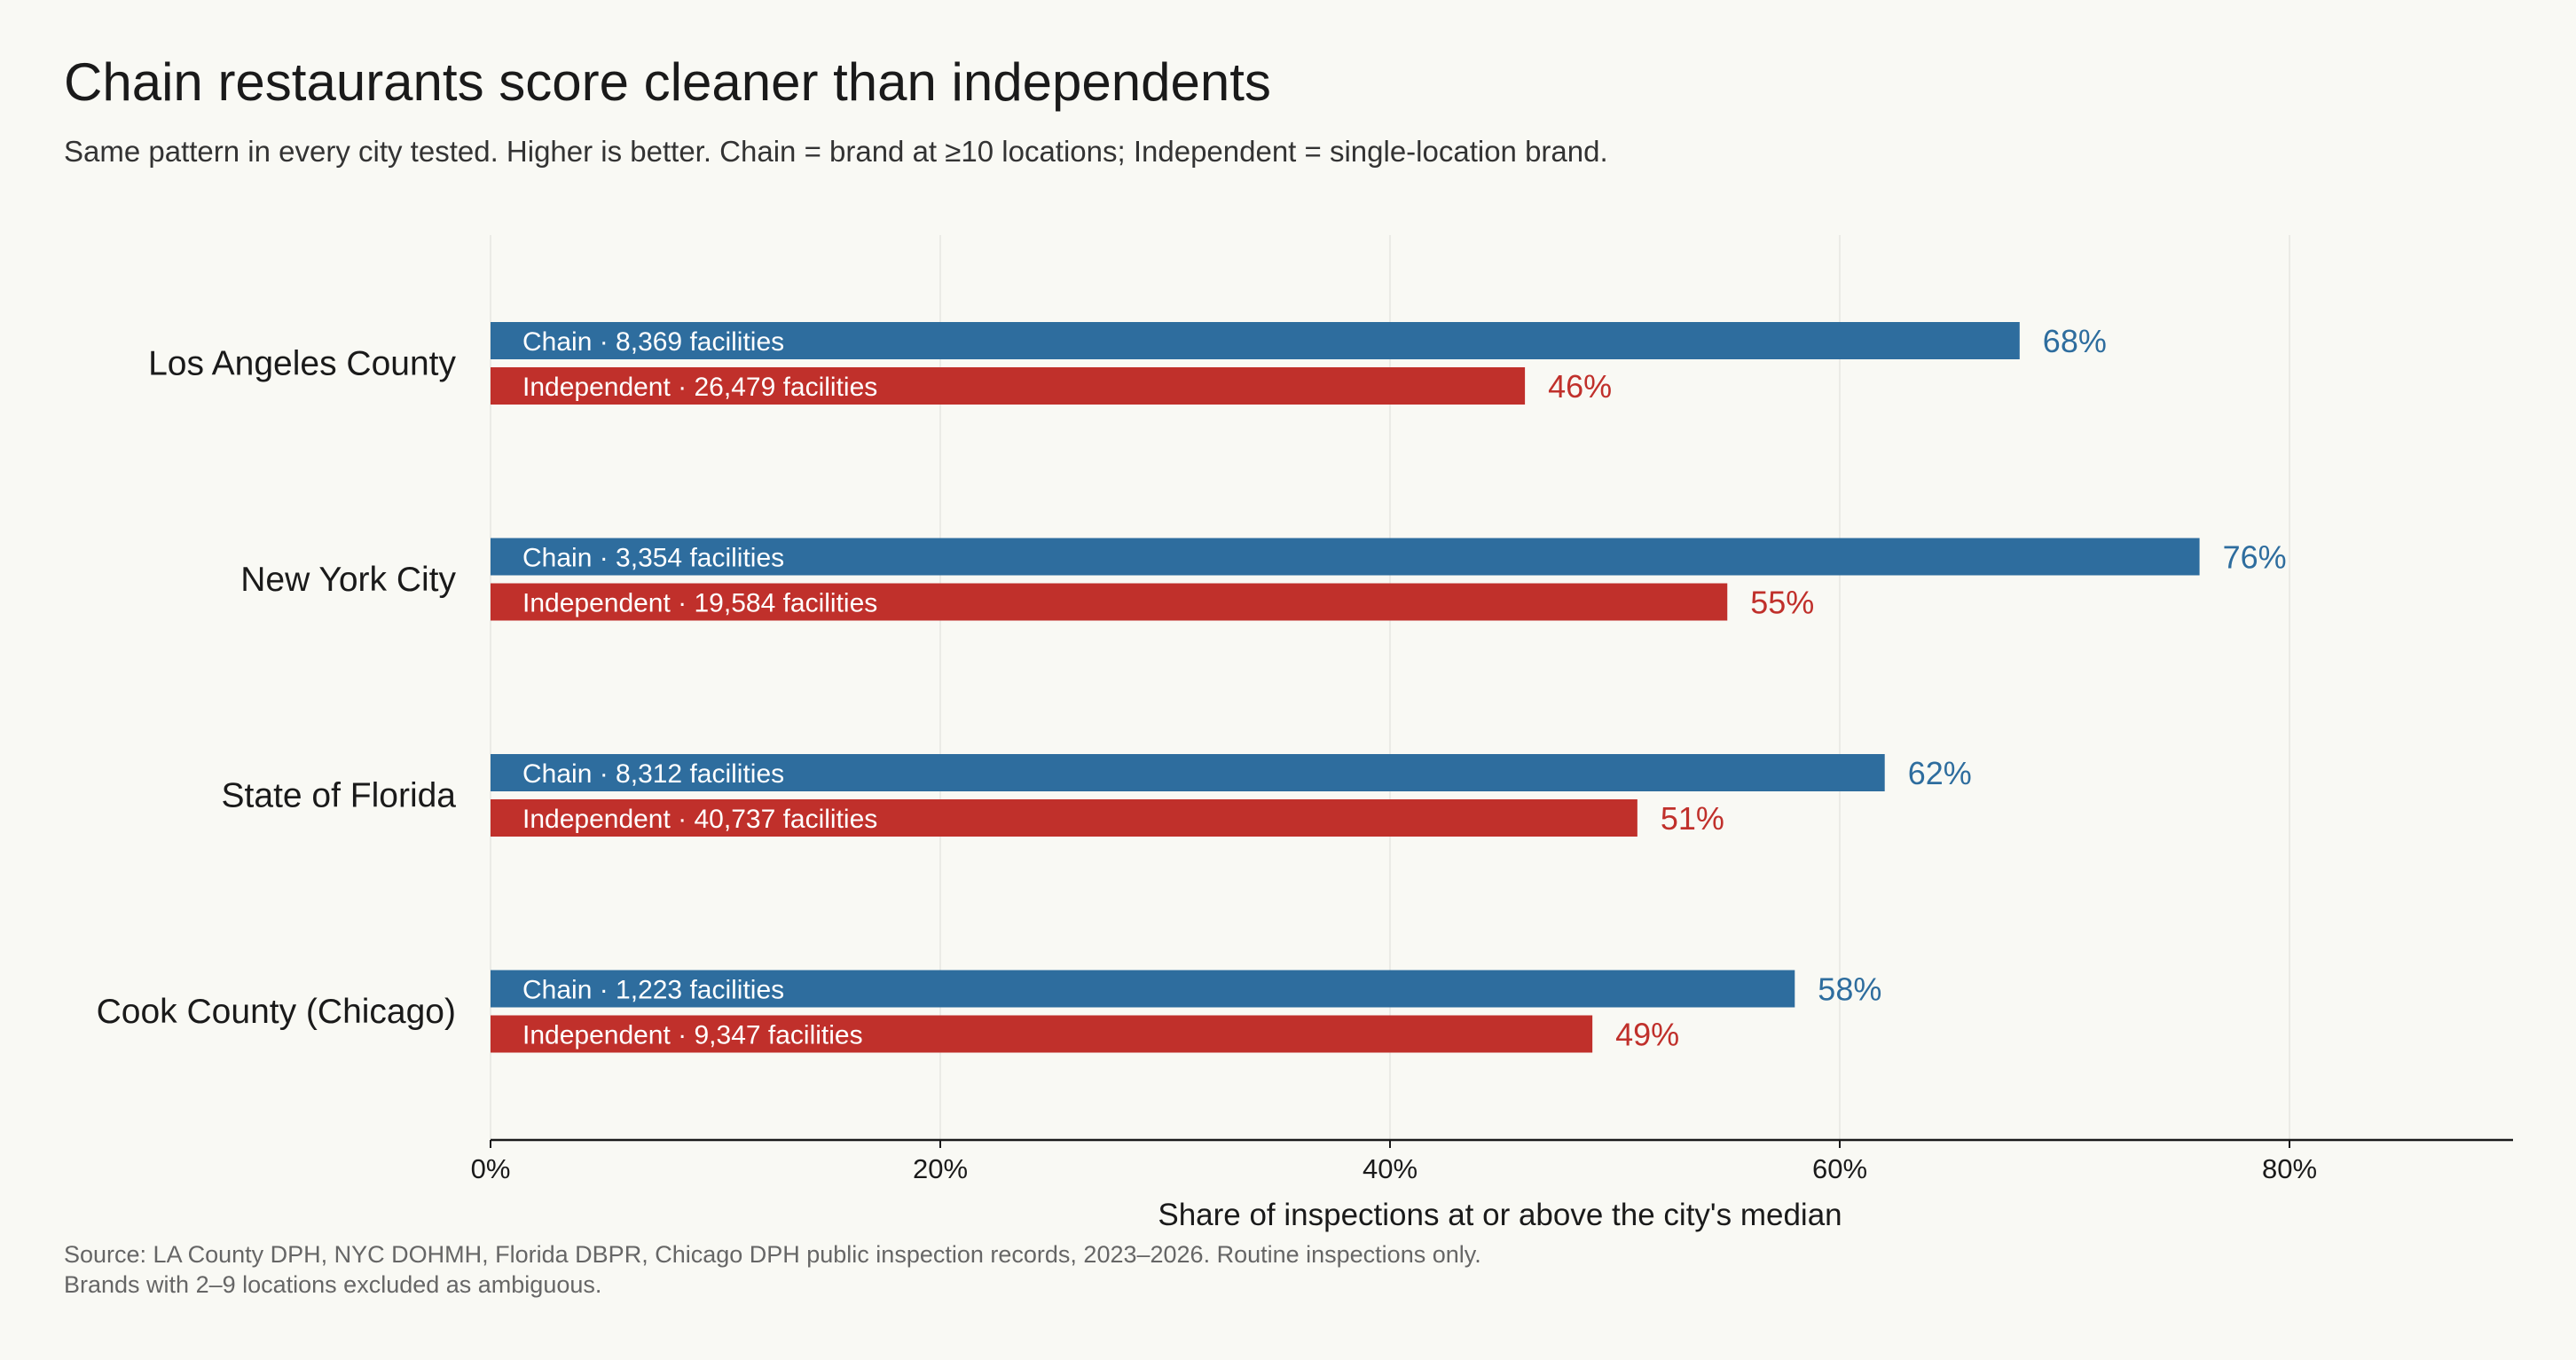  What do you see at coordinates (692, 1035) in the screenshot?
I see `independent-bar-label: Independent · 9,347 facilities` at bounding box center [692, 1035].